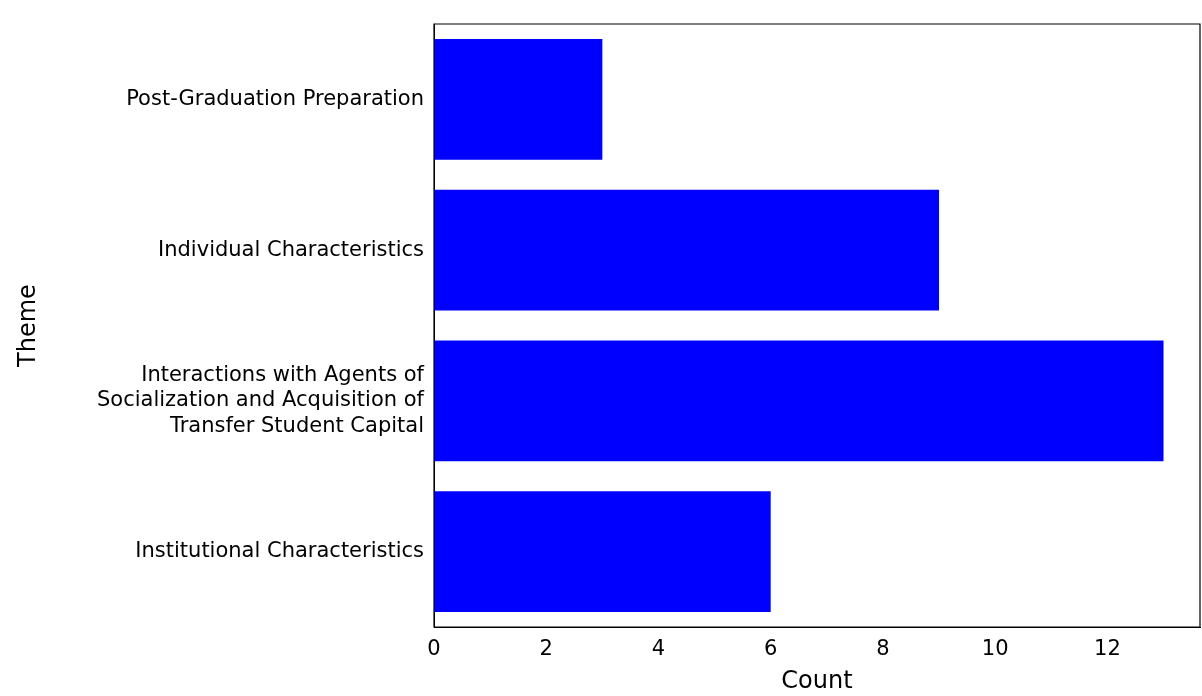 The height and width of the screenshot is (696, 1202). Describe the element at coordinates (1107, 648) in the screenshot. I see `x-tick-label: 12` at that location.